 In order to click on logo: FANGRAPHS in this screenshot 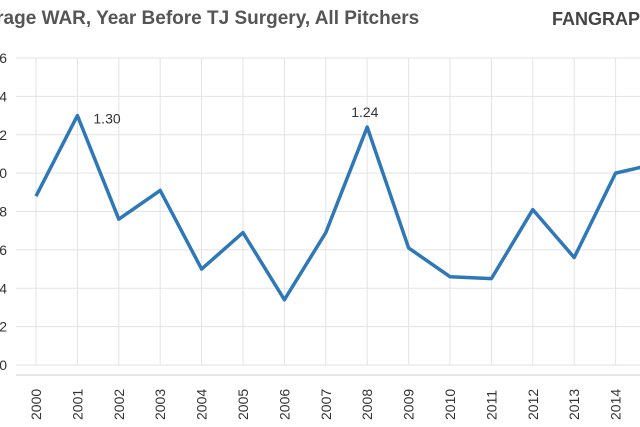, I will do `click(596, 19)`.